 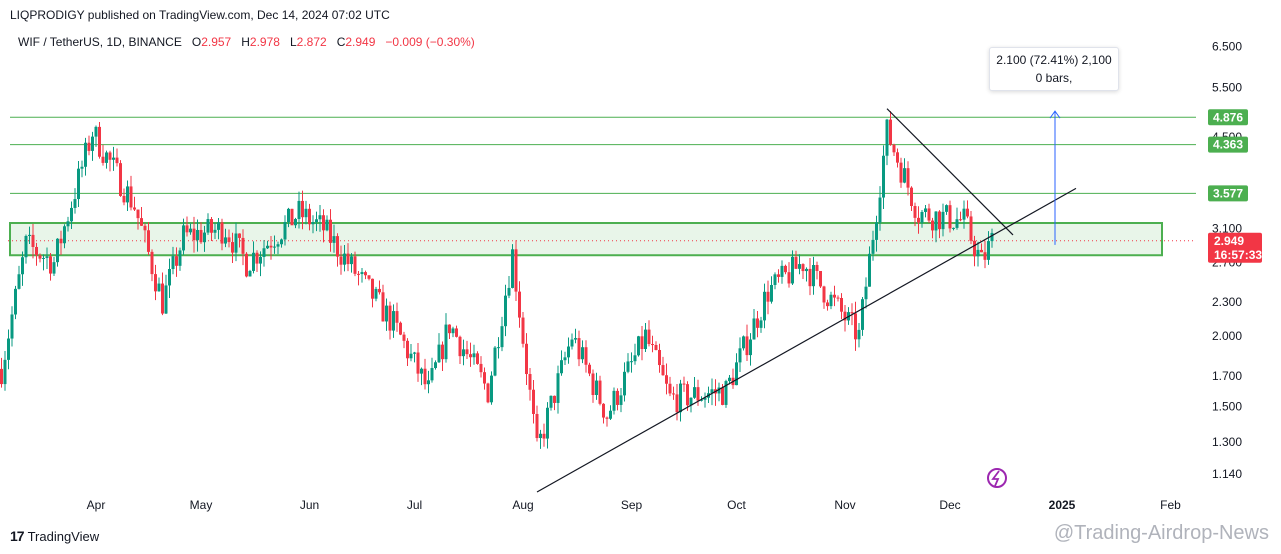 What do you see at coordinates (1054, 60) in the screenshot?
I see `measure-line-1: 2.100 (72.41%) 2,100` at bounding box center [1054, 60].